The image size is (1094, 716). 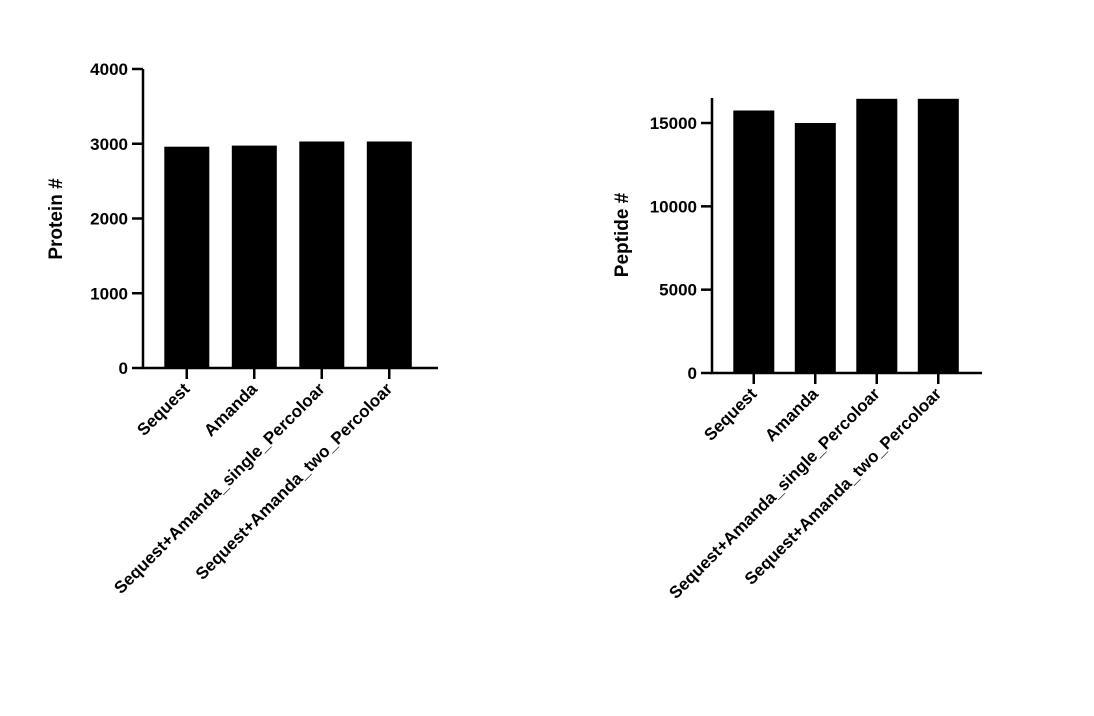 I want to click on protein-y-tick-label: 1000, so click(x=109, y=293).